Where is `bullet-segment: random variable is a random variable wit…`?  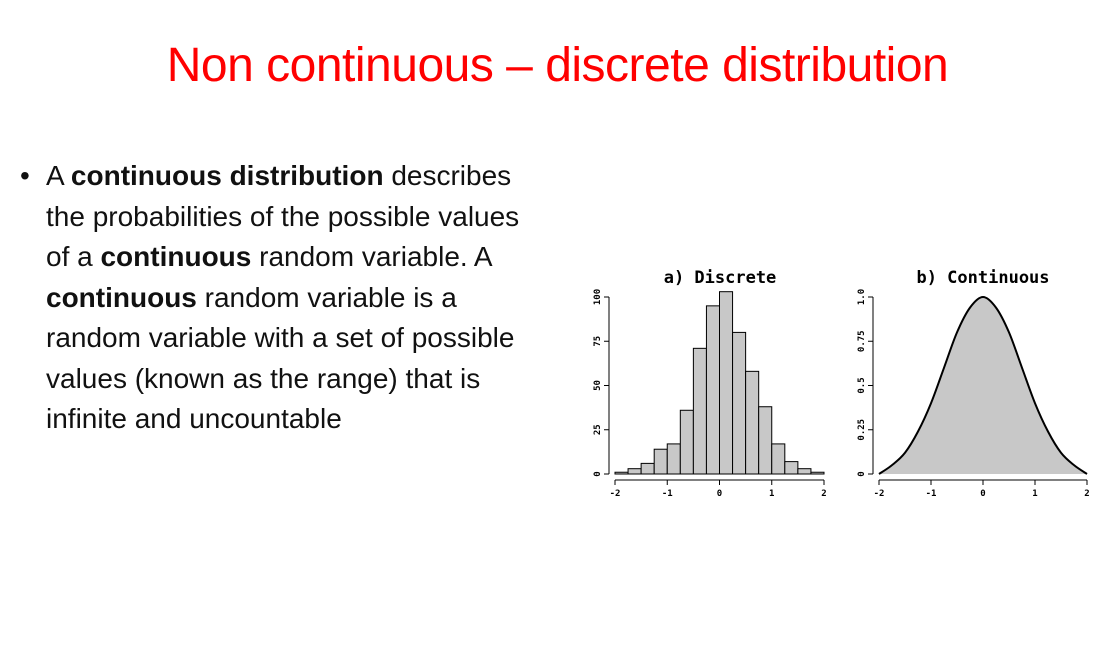
bullet-segment: random variable is a random variable wit… is located at coordinates (280, 358).